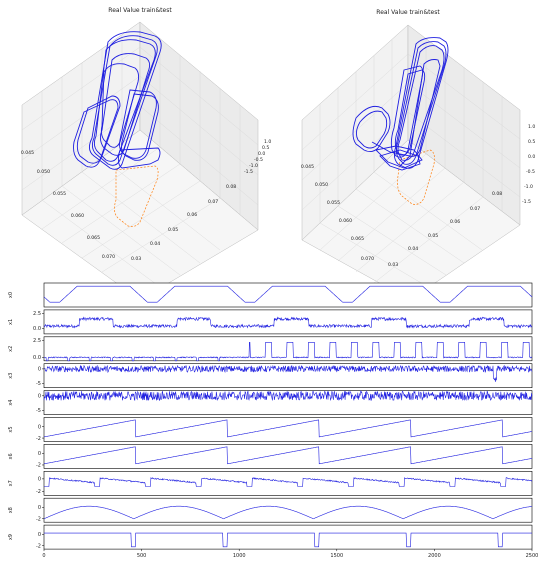 The width and height of the screenshot is (550, 561). I want to click on x-tick-label: 2500, so click(532, 556).